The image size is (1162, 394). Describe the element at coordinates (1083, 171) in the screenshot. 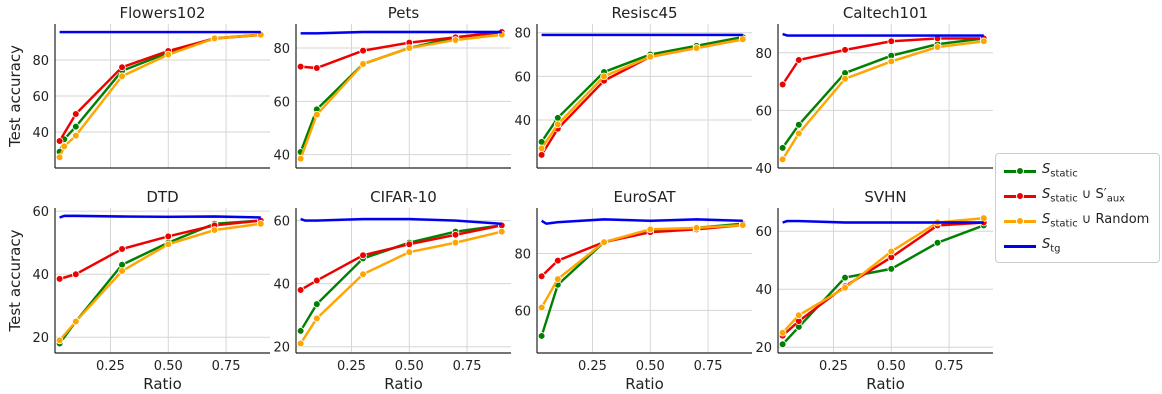

I see `legend-item-static: Sstatic` at that location.